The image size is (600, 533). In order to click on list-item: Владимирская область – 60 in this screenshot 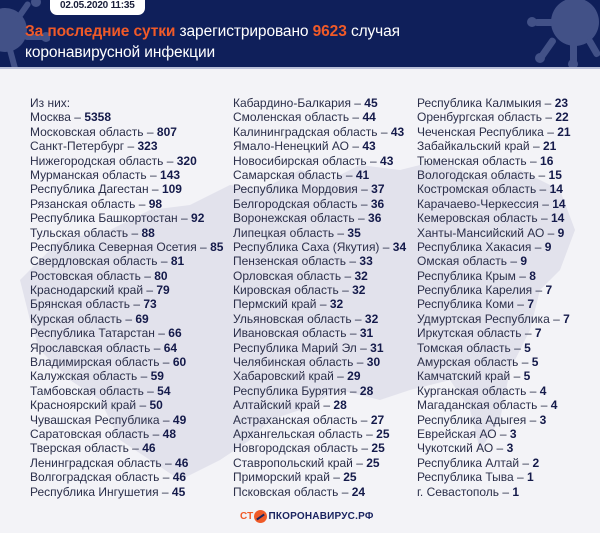, I will do `click(108, 362)`.